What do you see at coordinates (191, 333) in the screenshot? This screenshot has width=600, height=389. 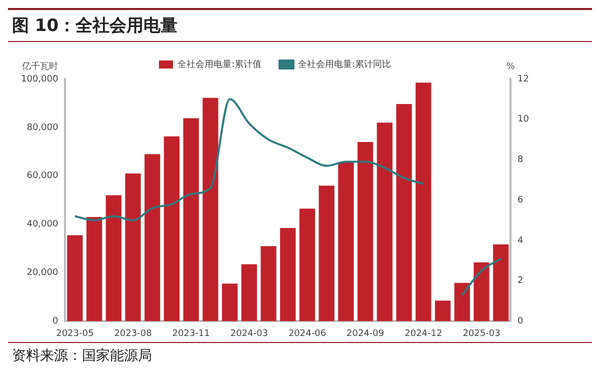 I see `x-tick-label: 2023-11` at bounding box center [191, 333].